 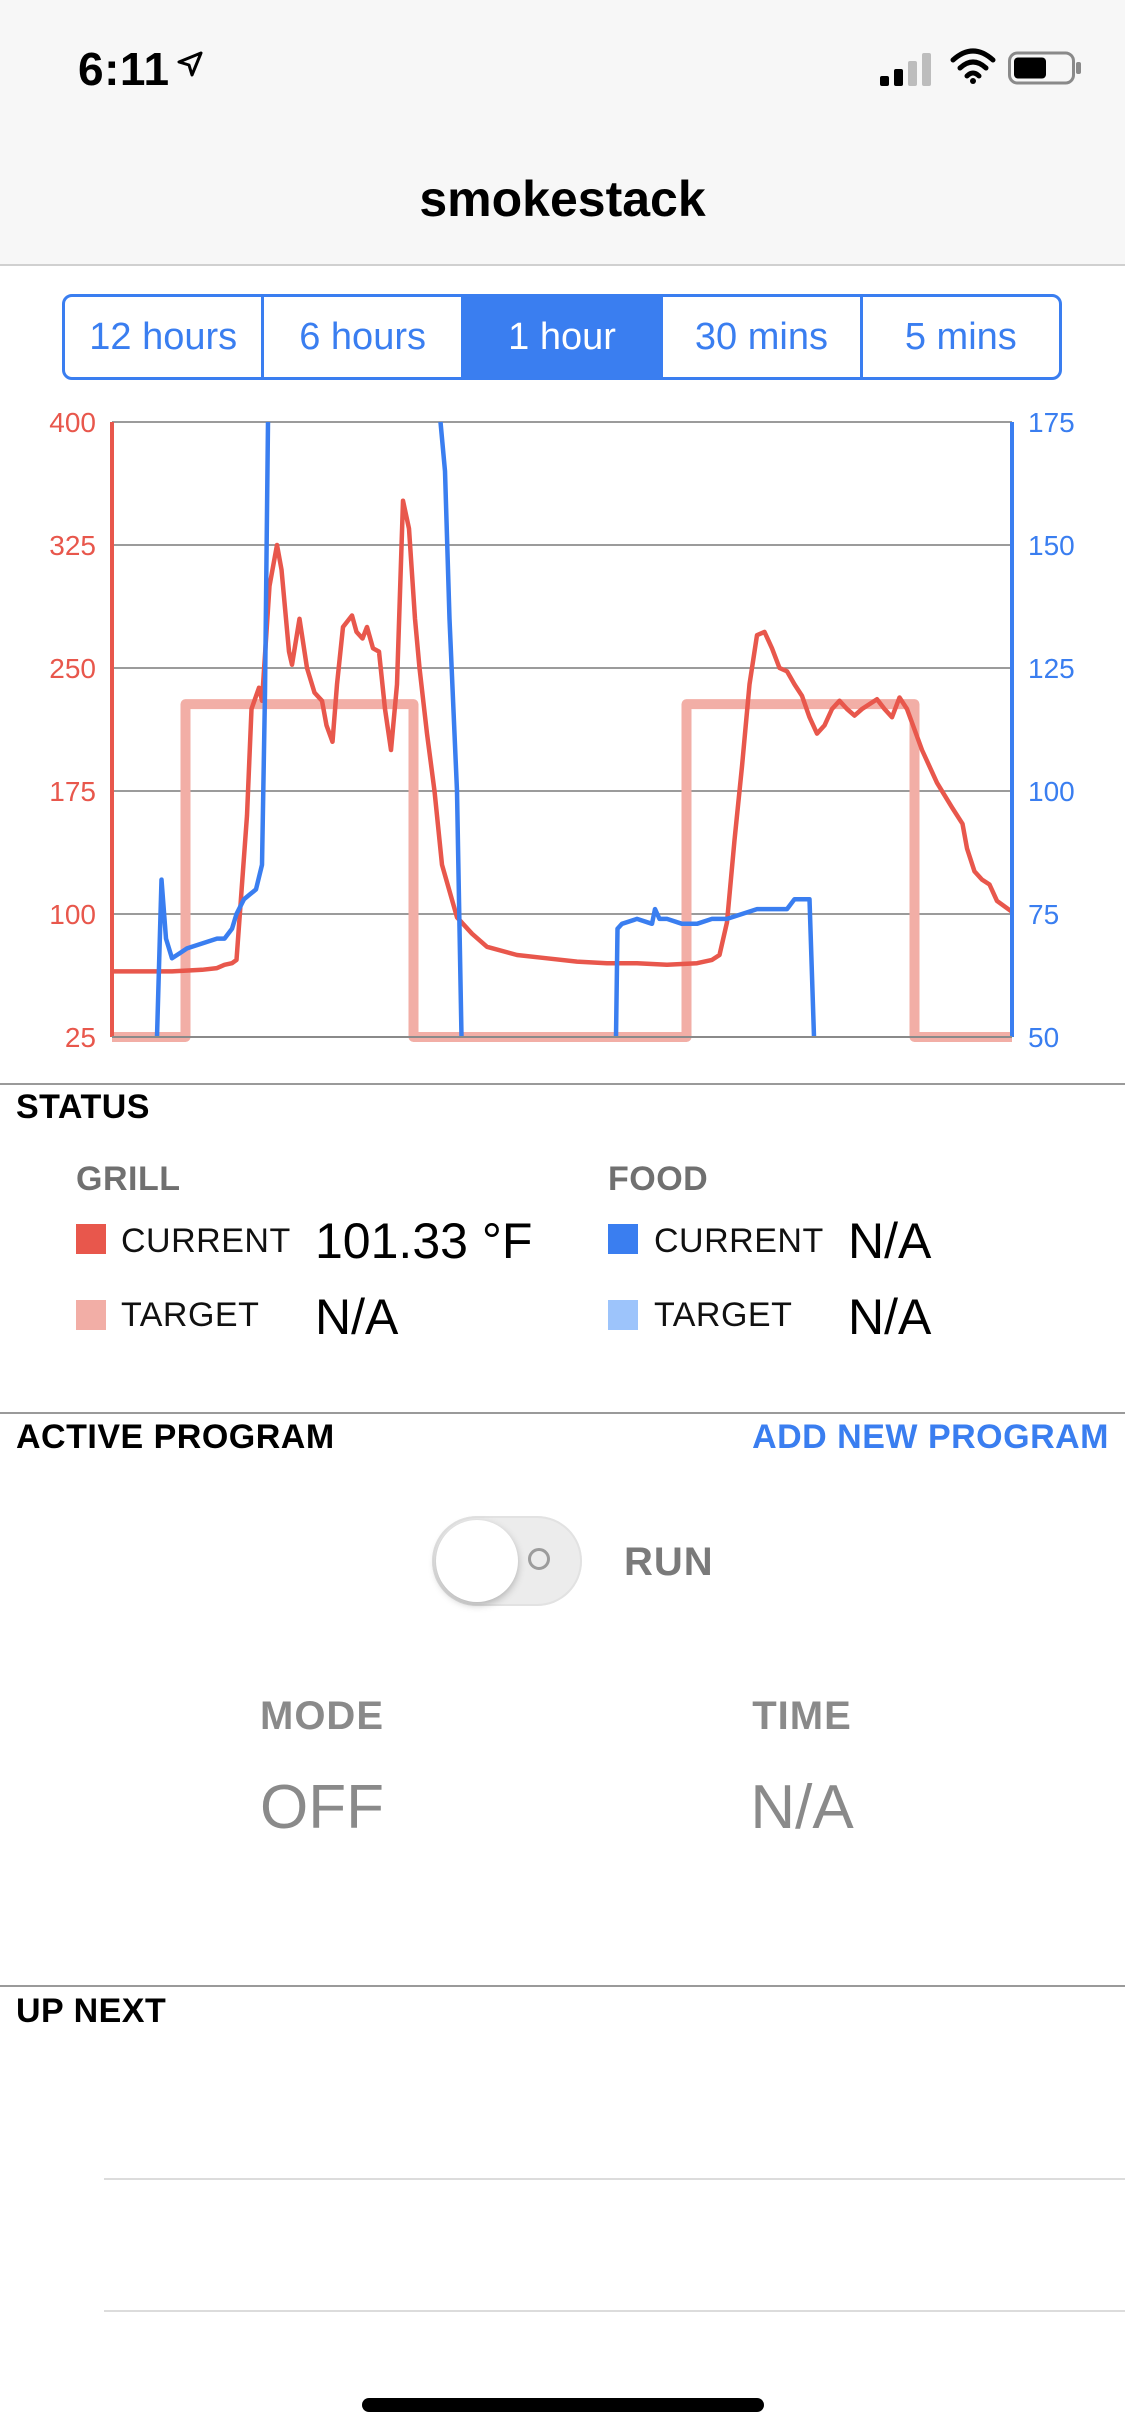 What do you see at coordinates (72, 545) in the screenshot?
I see `left-axis-tick-label: 325` at bounding box center [72, 545].